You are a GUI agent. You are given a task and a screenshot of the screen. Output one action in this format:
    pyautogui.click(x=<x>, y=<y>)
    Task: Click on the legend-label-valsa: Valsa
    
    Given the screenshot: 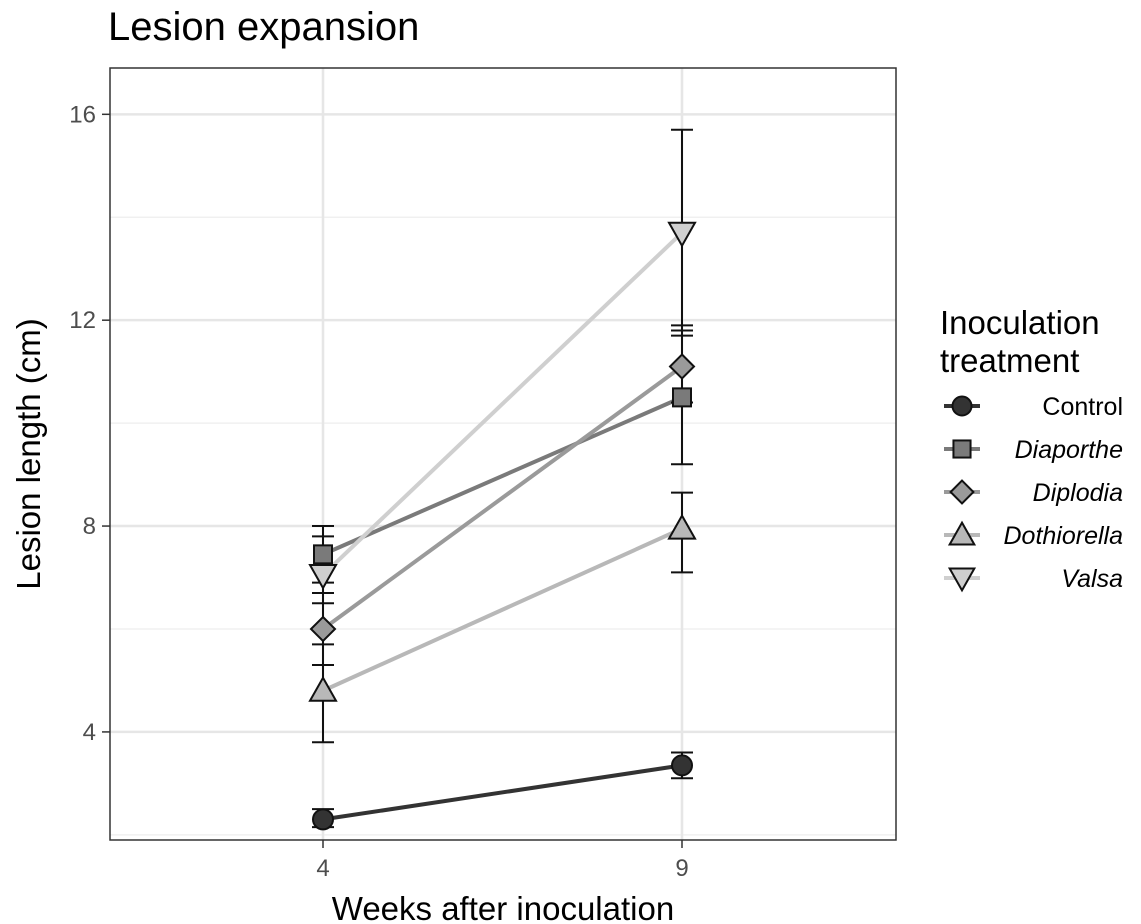 What is the action you would take?
    pyautogui.click(x=1092, y=579)
    